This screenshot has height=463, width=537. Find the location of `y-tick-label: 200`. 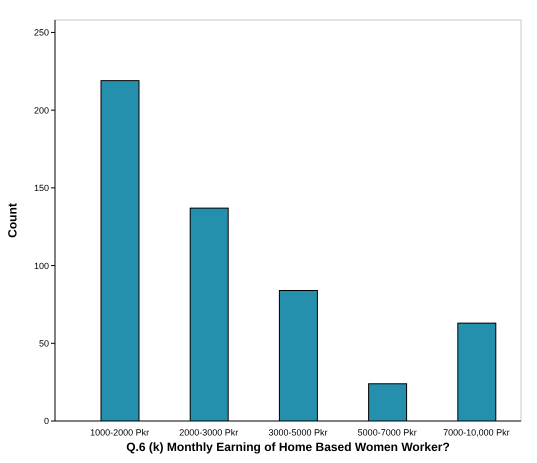

y-tick-label: 200 is located at coordinates (41, 110).